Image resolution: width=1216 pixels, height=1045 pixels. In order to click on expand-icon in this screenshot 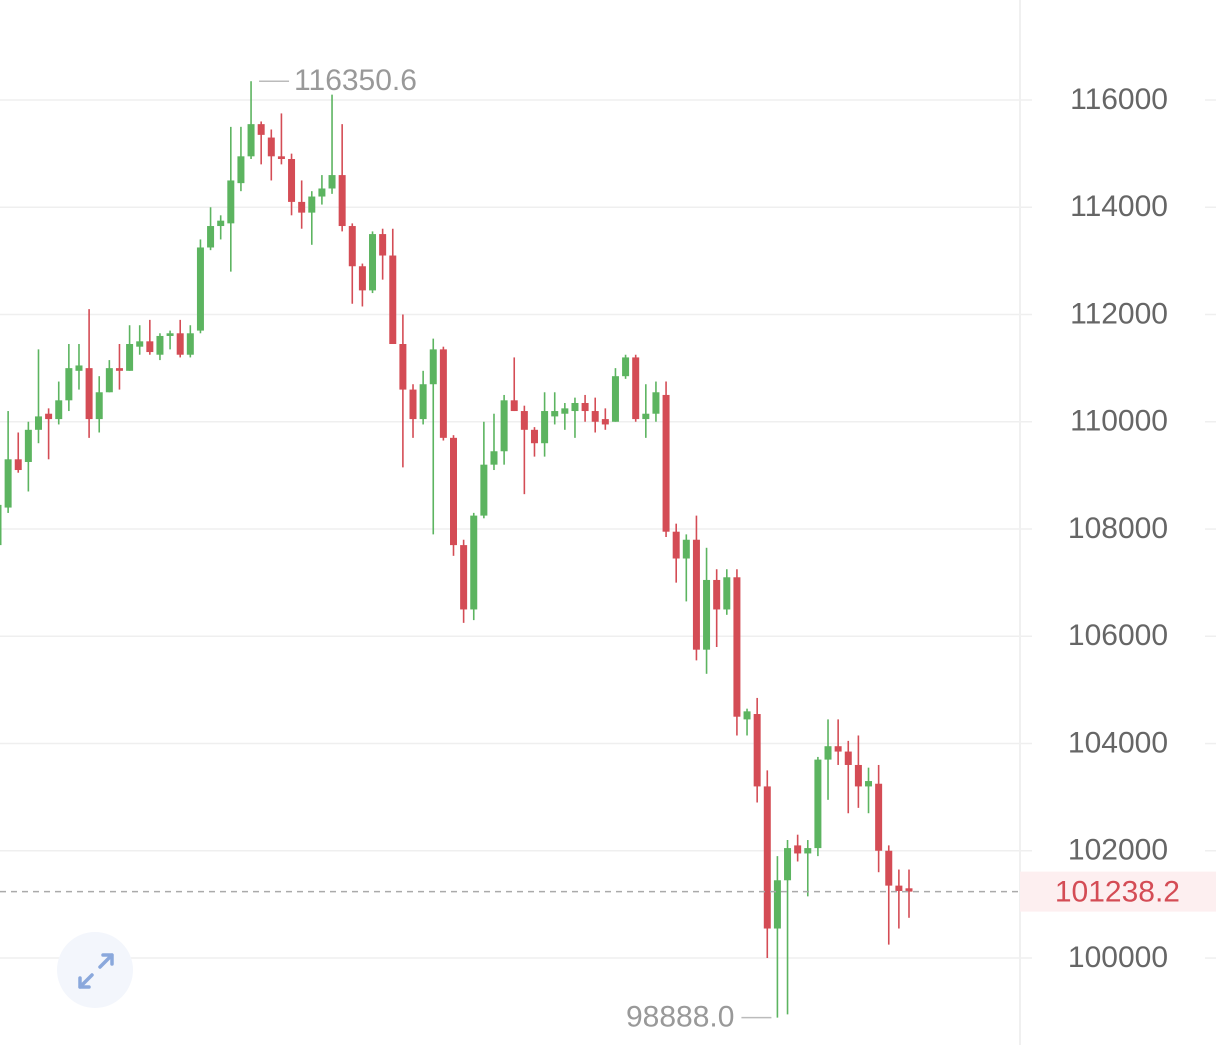, I will do `click(96, 971)`.